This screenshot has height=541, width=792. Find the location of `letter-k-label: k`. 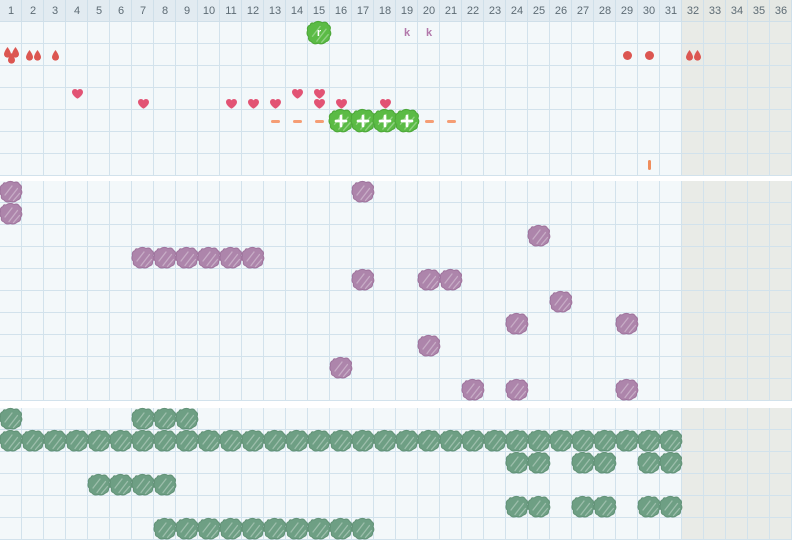

letter-k-label: k is located at coordinates (429, 33).